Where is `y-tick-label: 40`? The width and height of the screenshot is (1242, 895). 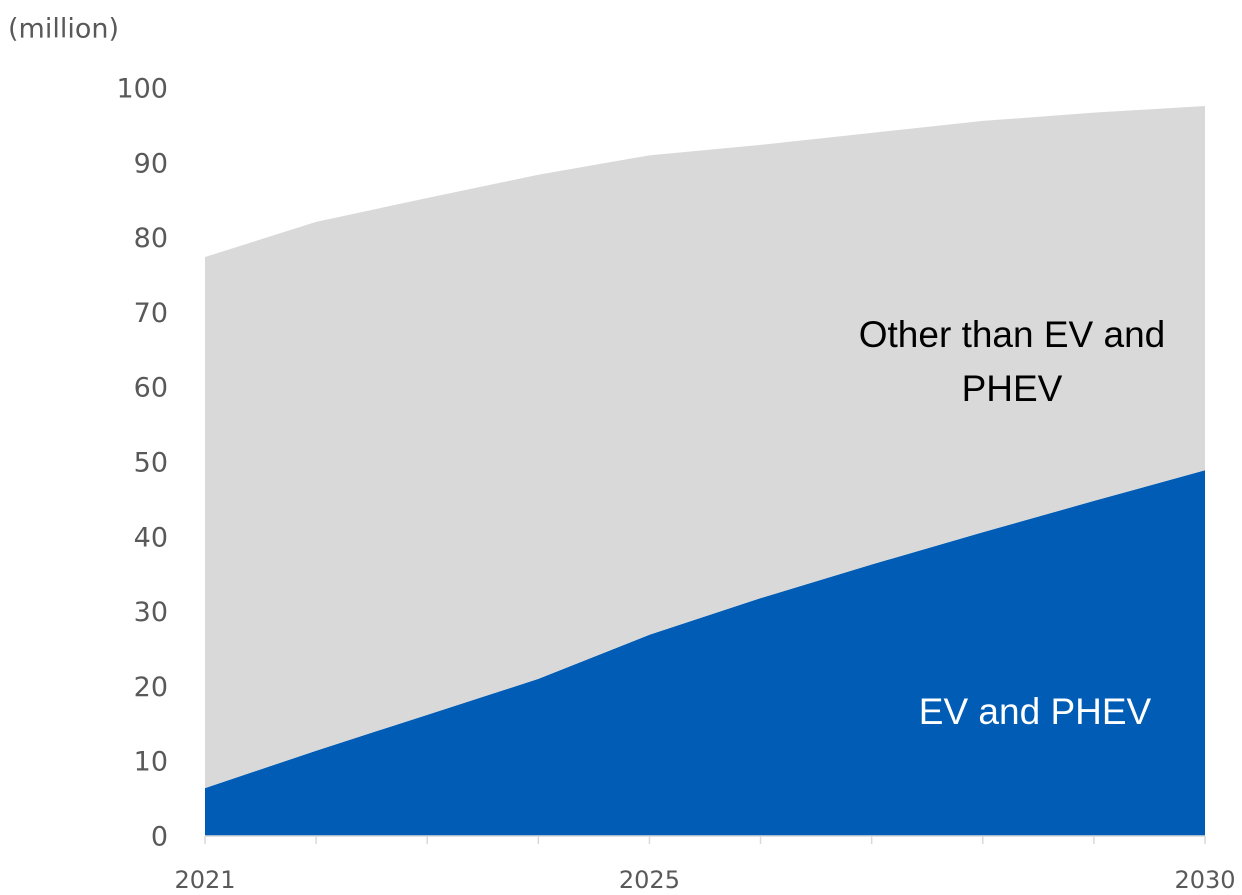
y-tick-label: 40 is located at coordinates (151, 537).